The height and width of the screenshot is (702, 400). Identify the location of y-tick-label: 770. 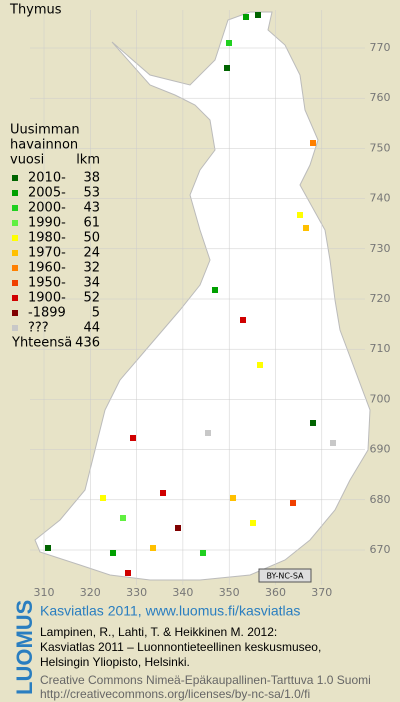
(380, 47).